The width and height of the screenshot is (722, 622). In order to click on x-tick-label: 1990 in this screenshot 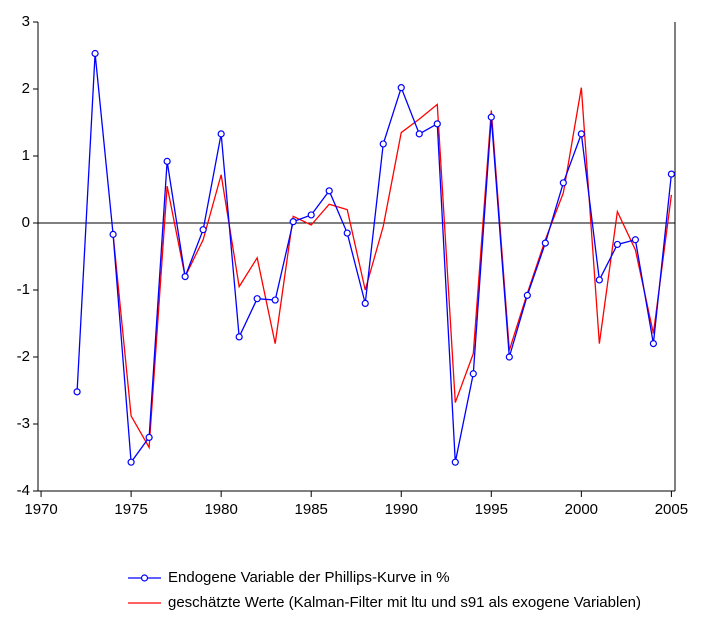, I will do `click(401, 509)`.